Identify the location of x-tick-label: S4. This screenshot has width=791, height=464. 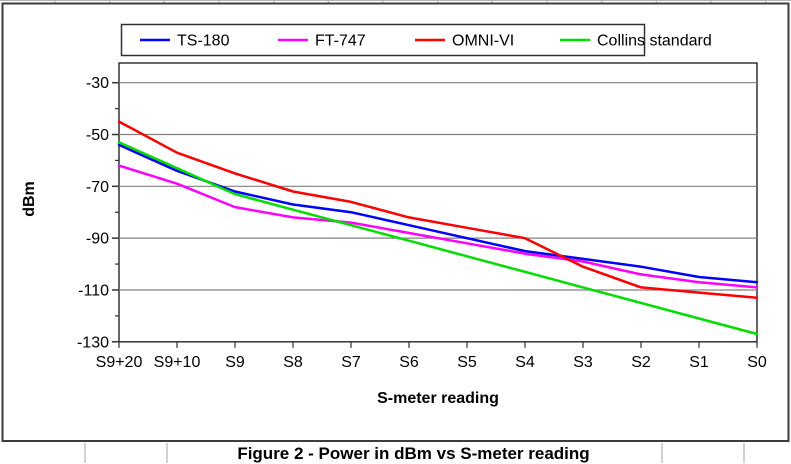
(525, 362).